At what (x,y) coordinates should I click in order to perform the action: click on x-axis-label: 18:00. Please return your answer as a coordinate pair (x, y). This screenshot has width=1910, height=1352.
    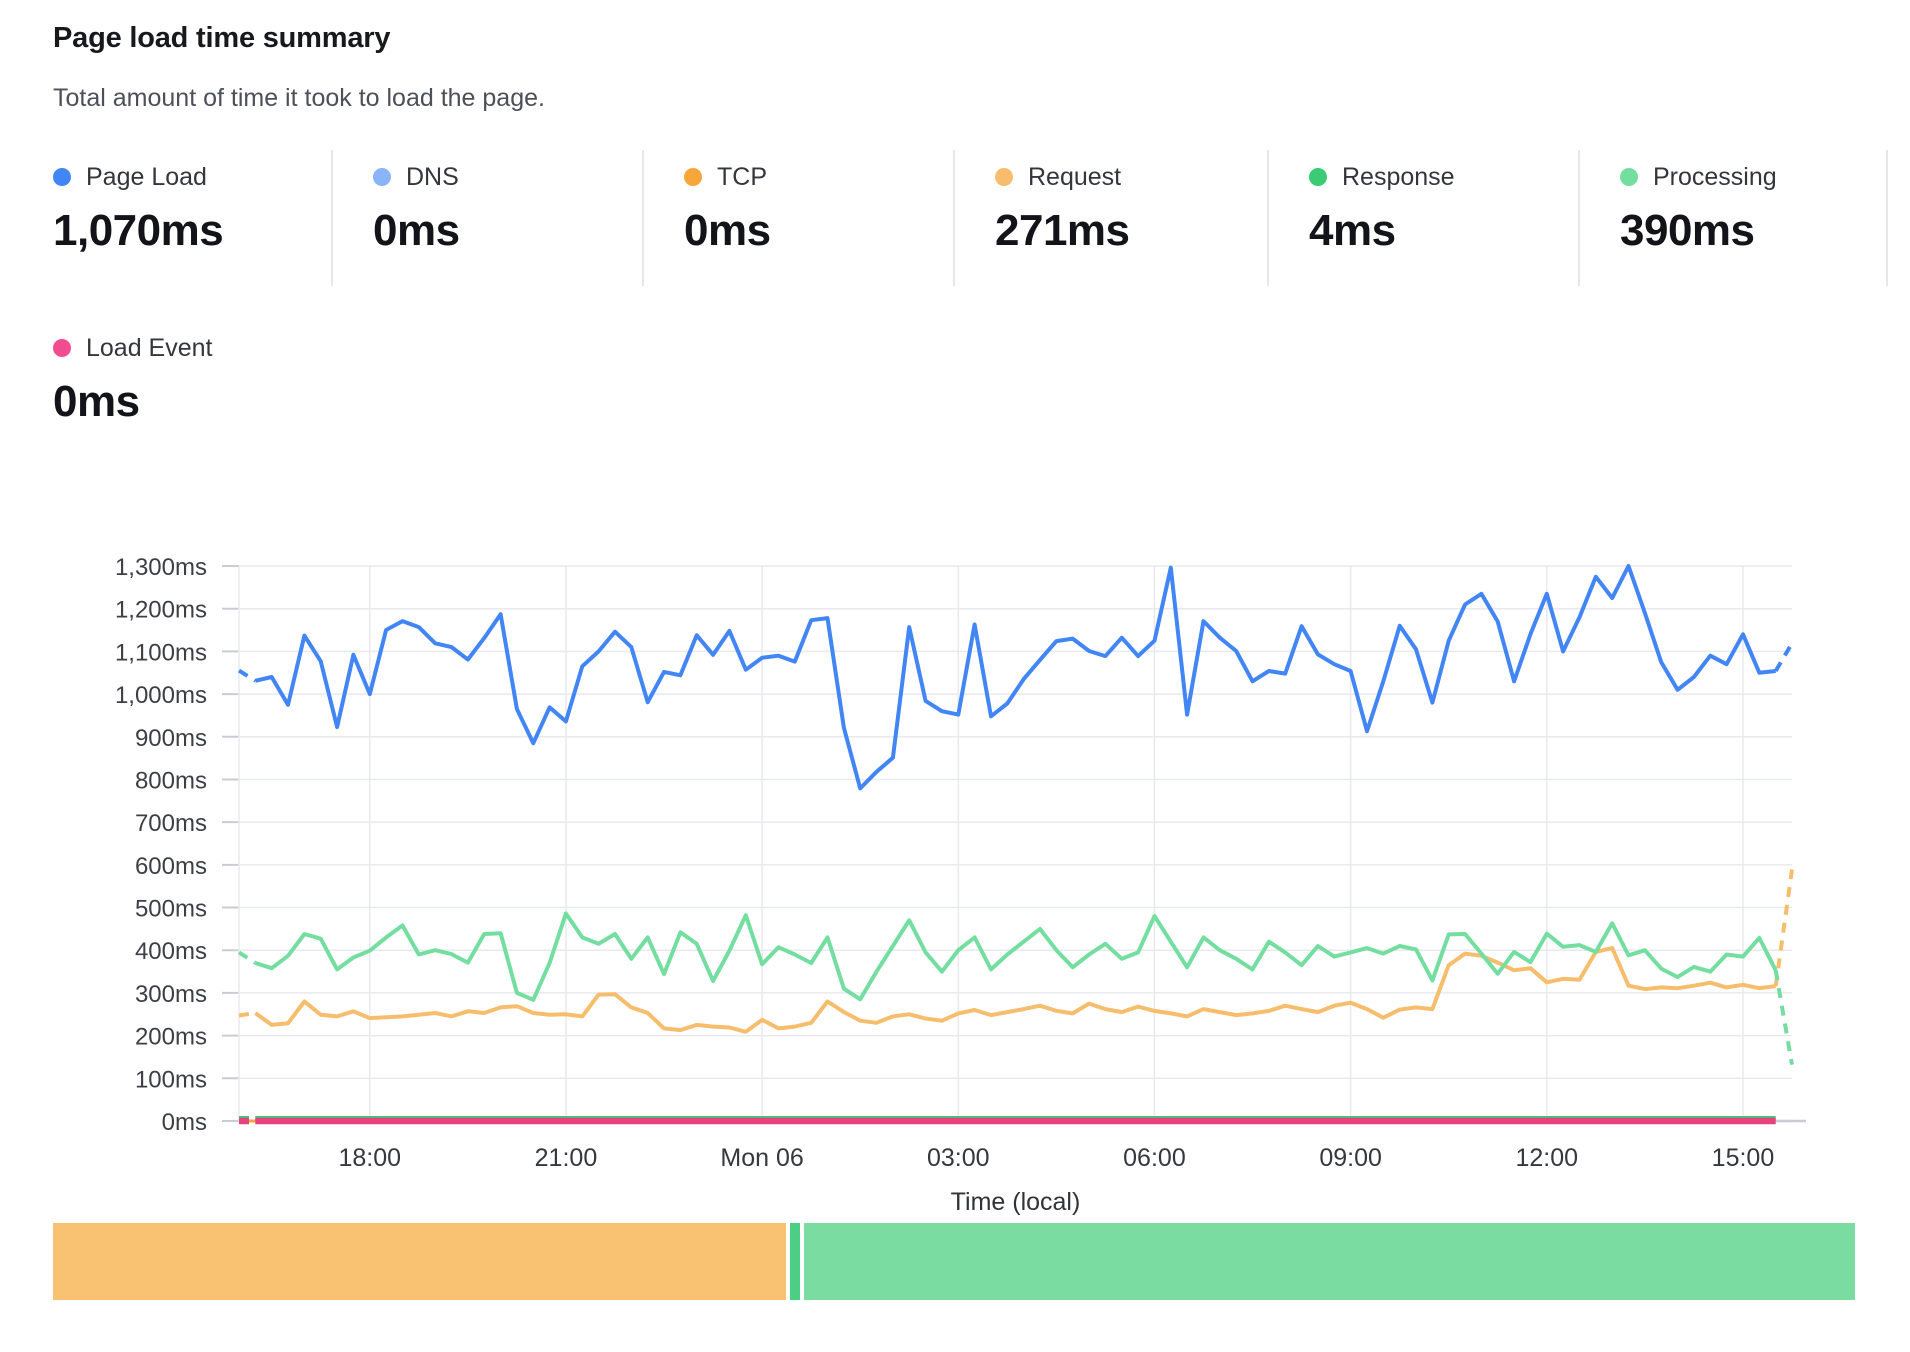
    Looking at the image, I should click on (369, 1158).